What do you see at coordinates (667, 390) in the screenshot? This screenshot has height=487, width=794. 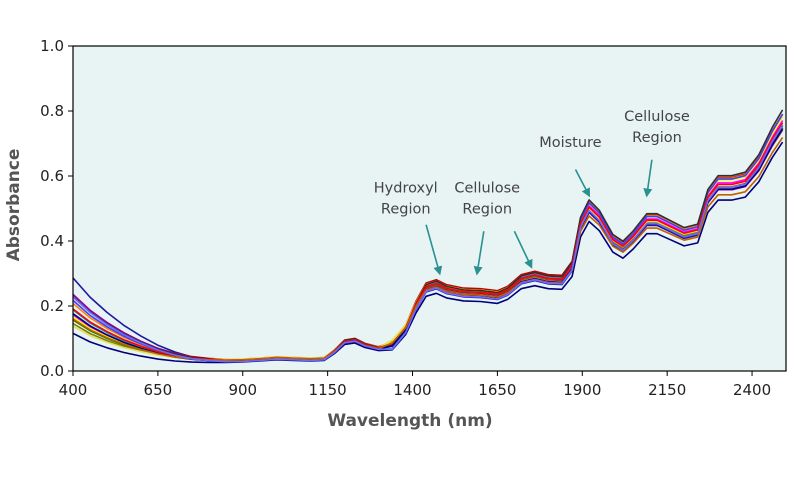 I see `x-tick-label: 2150` at bounding box center [667, 390].